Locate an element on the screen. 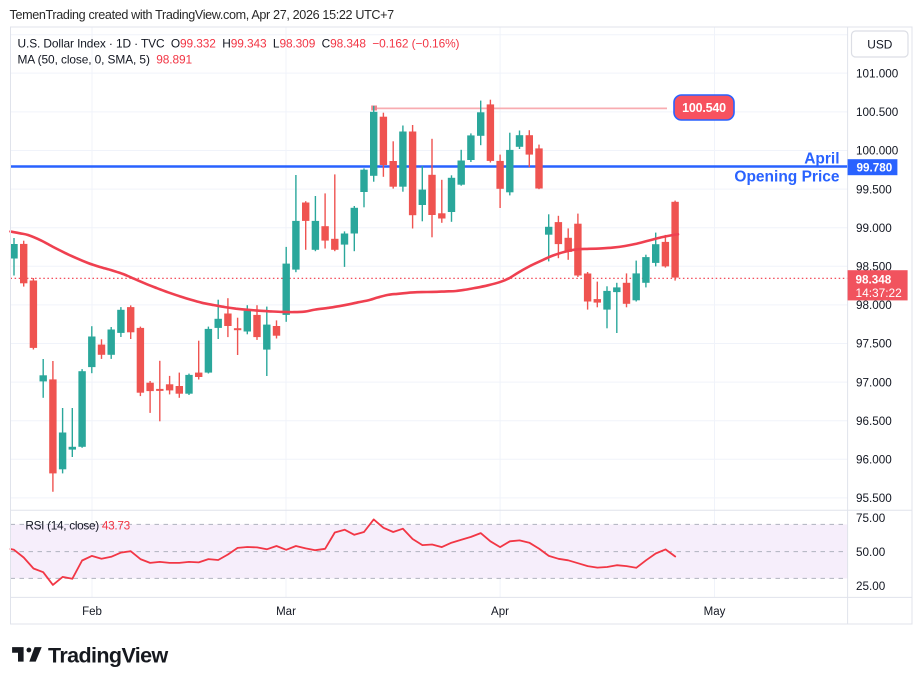 This screenshot has height=685, width=923. svg-text: 25.00 is located at coordinates (871, 586).